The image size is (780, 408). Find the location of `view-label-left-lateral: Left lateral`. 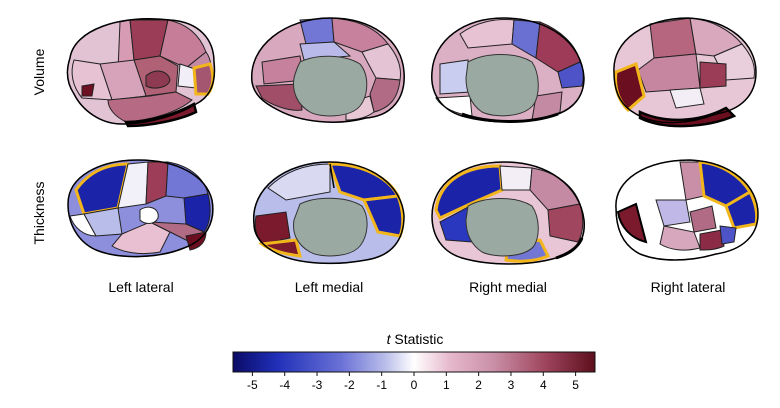

view-label-left-lateral: Left lateral is located at coordinates (140, 287).